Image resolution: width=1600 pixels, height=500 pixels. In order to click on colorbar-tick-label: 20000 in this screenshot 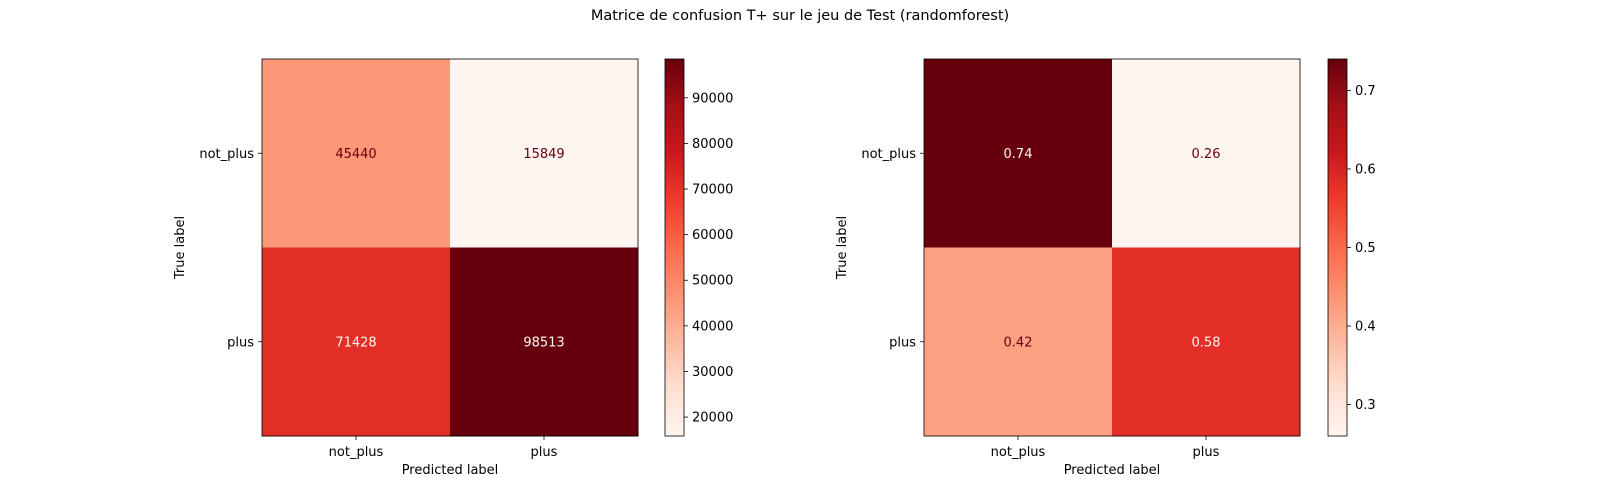, I will do `click(712, 418)`.